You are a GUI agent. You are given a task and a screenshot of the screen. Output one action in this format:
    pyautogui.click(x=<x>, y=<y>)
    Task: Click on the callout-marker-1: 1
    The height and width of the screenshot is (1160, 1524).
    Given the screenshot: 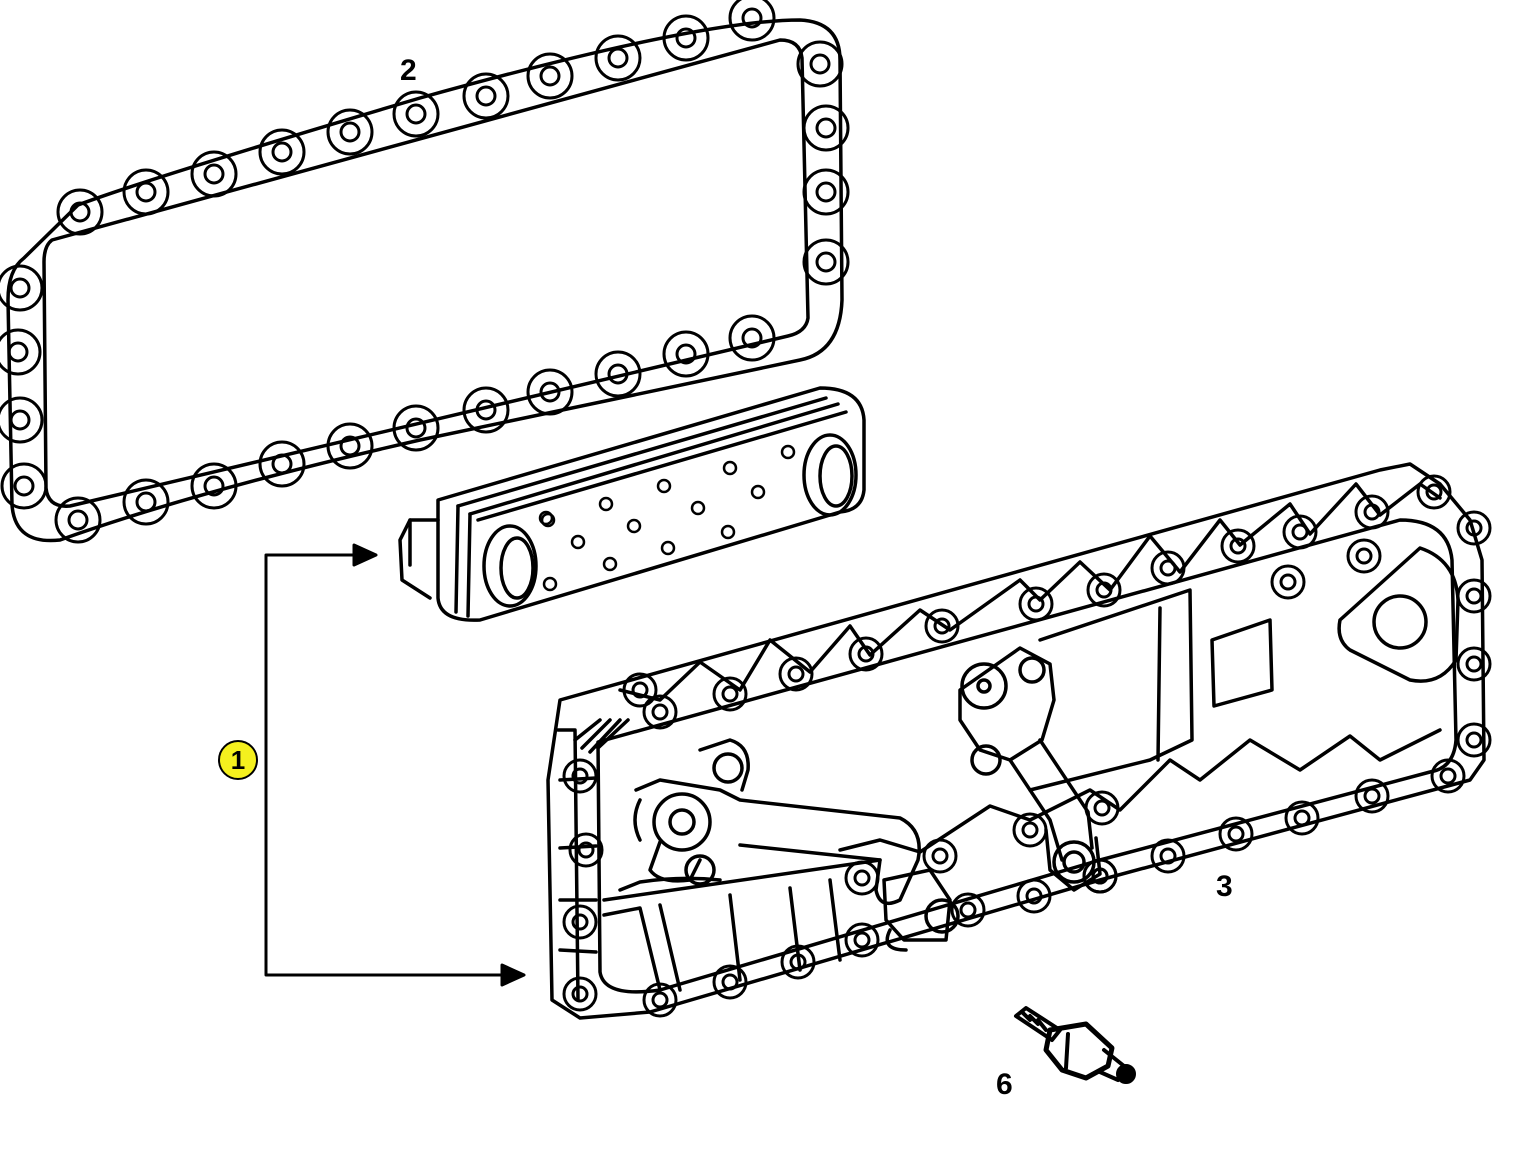 What is the action you would take?
    pyautogui.click(x=238, y=760)
    